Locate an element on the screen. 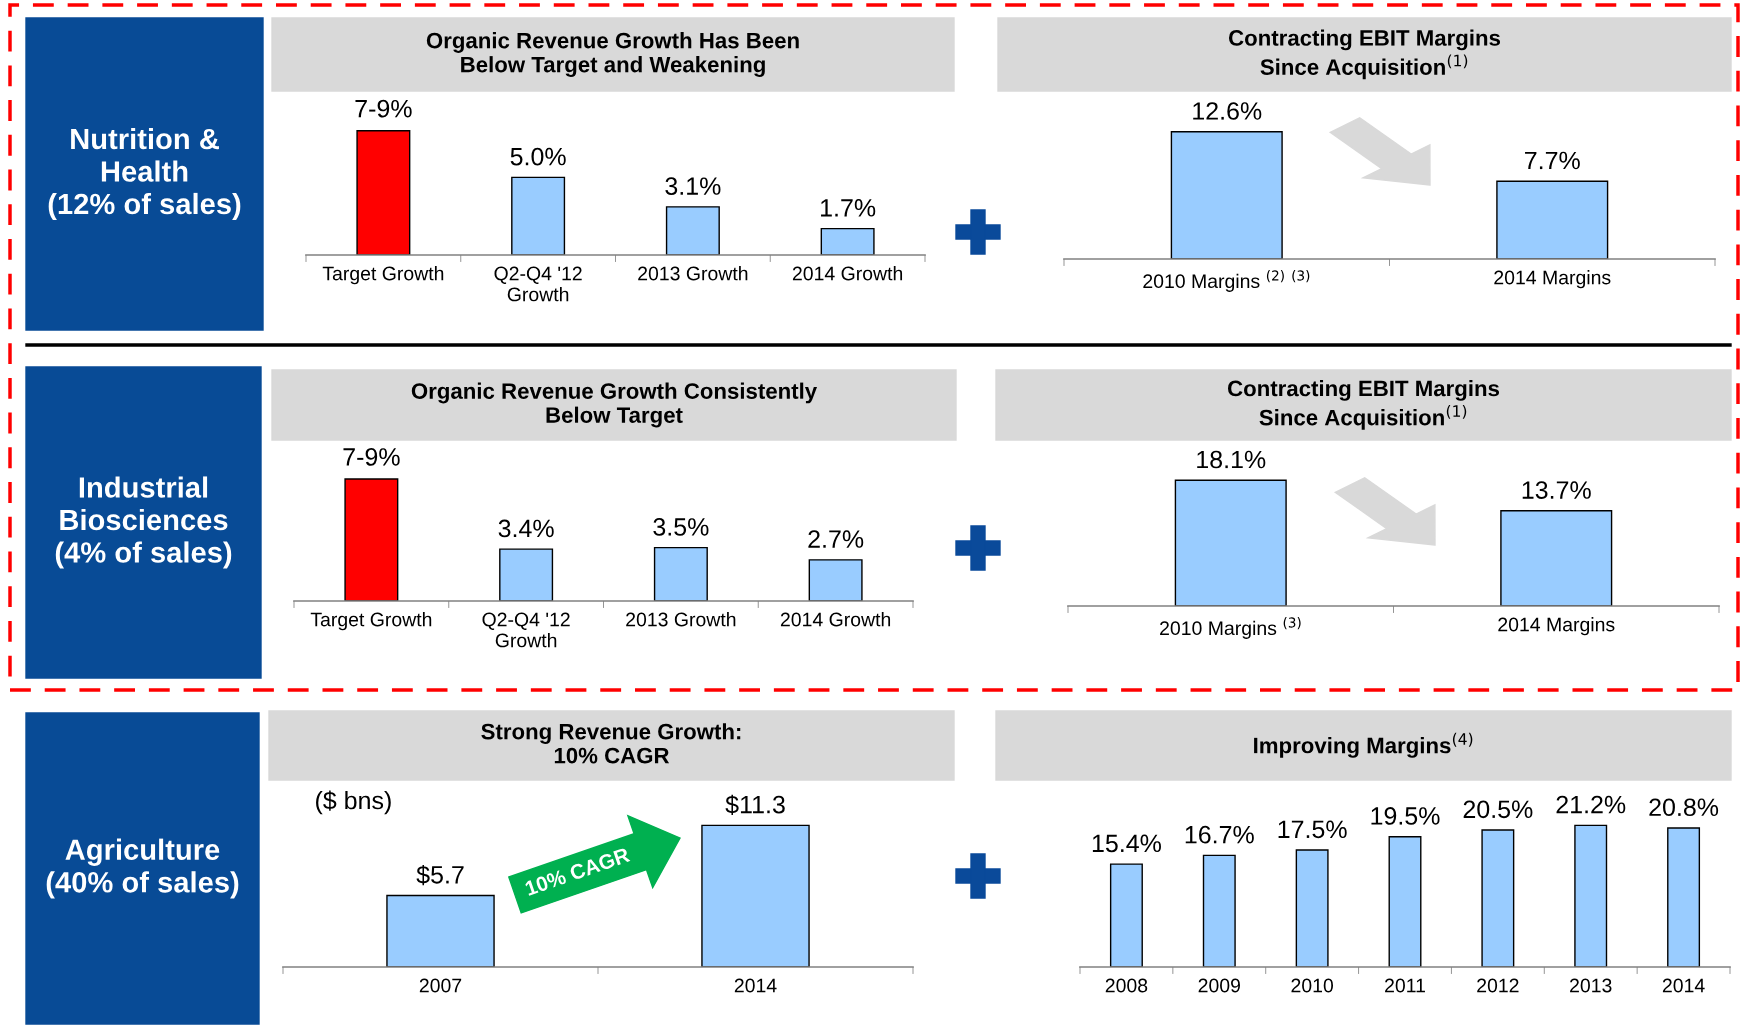  x-tick-label: 2008 is located at coordinates (1126, 985).